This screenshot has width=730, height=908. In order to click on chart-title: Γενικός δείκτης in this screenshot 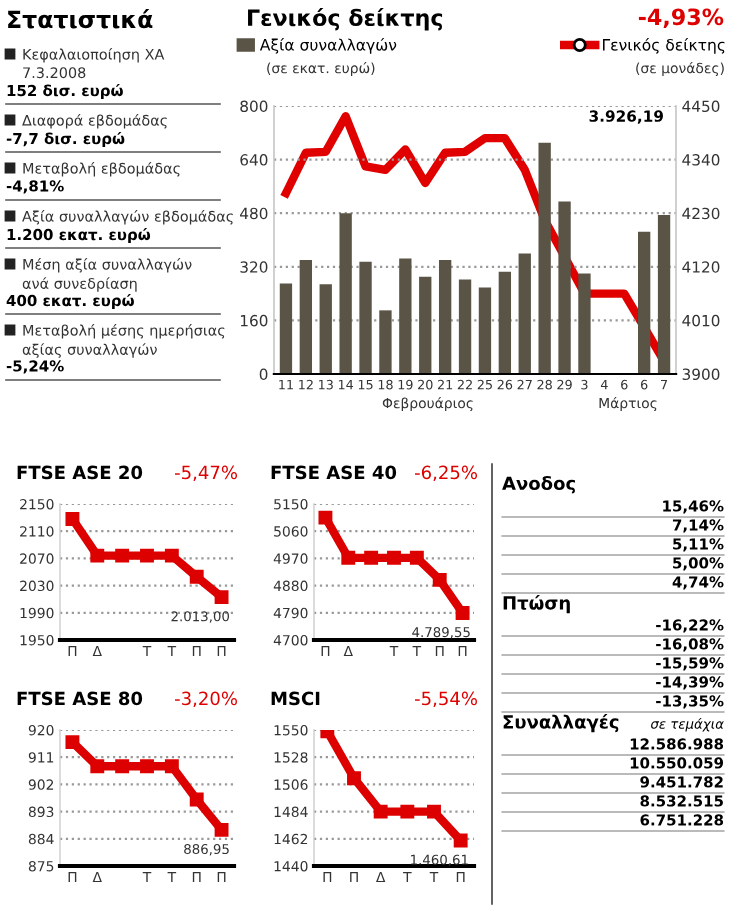, I will do `click(345, 19)`.